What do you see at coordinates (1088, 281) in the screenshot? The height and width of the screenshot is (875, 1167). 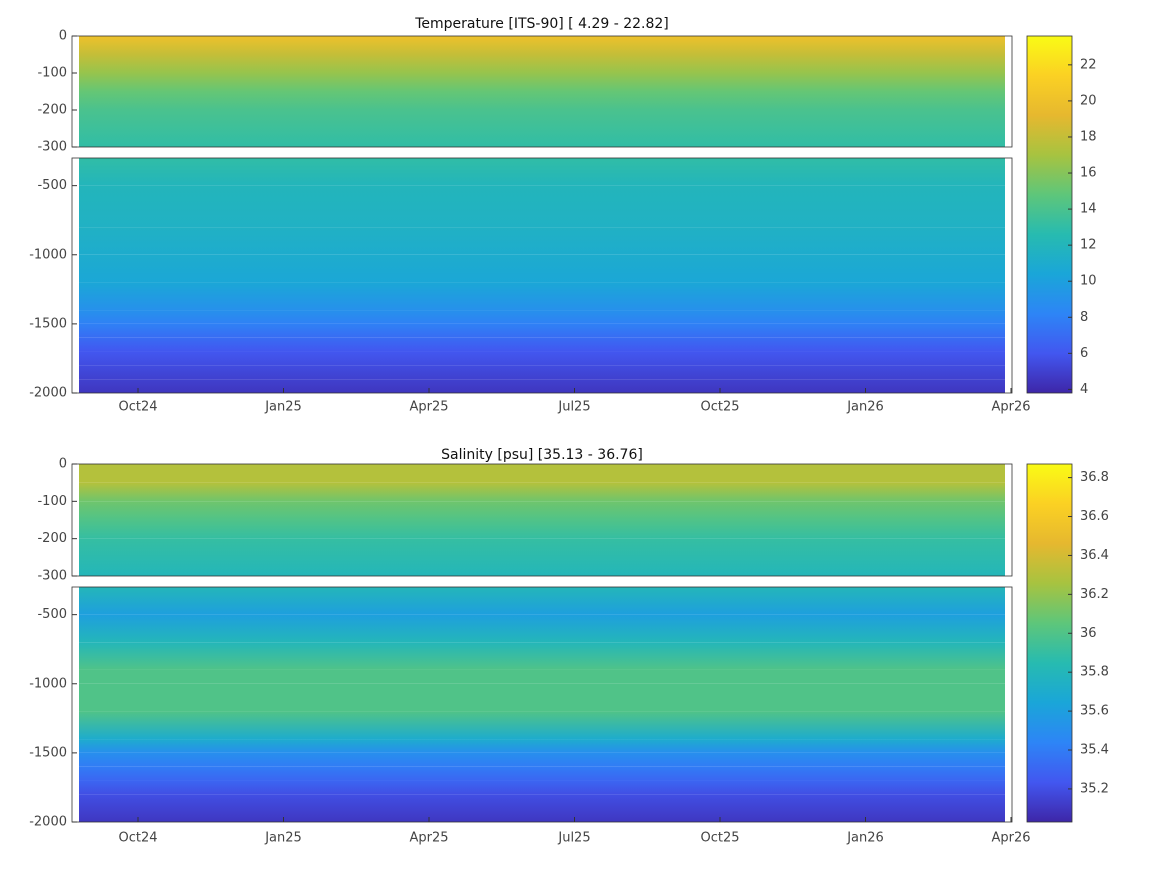 I see `colorbar-tick-label: 10` at bounding box center [1088, 281].